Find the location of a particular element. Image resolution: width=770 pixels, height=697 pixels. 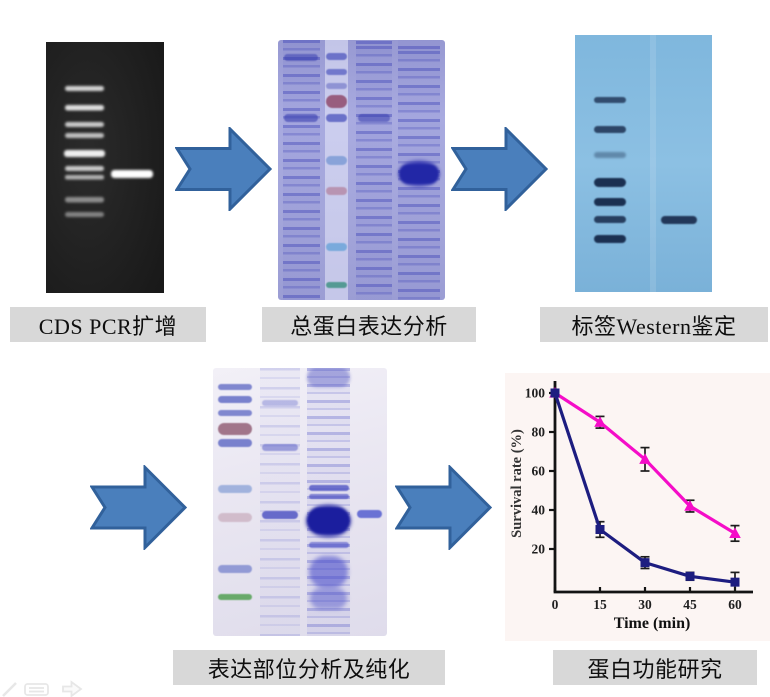

gel-background is located at coordinates (105, 167).